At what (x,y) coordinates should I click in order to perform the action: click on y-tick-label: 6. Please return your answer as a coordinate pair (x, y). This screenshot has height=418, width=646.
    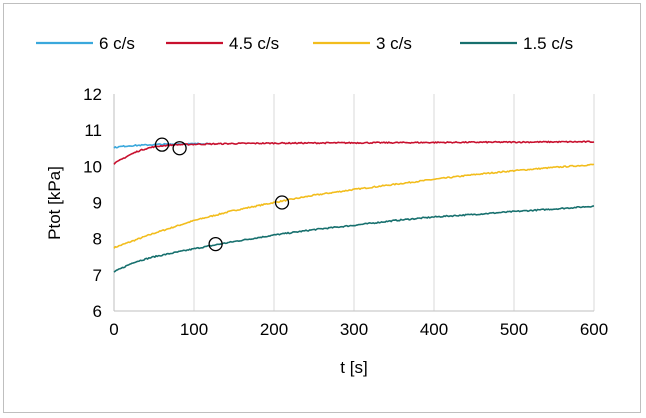
    Looking at the image, I should click on (97, 311).